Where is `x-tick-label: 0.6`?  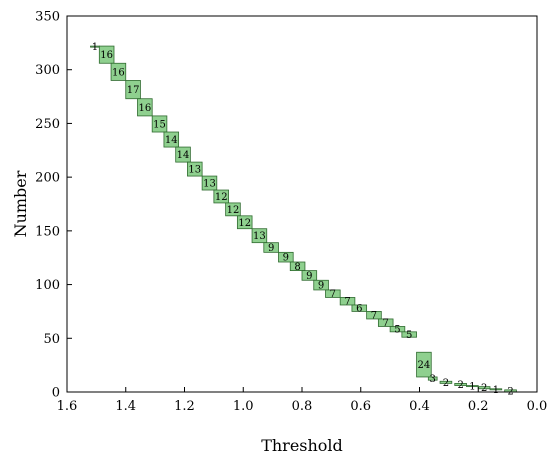
x-tick-label: 0.6 is located at coordinates (360, 406).